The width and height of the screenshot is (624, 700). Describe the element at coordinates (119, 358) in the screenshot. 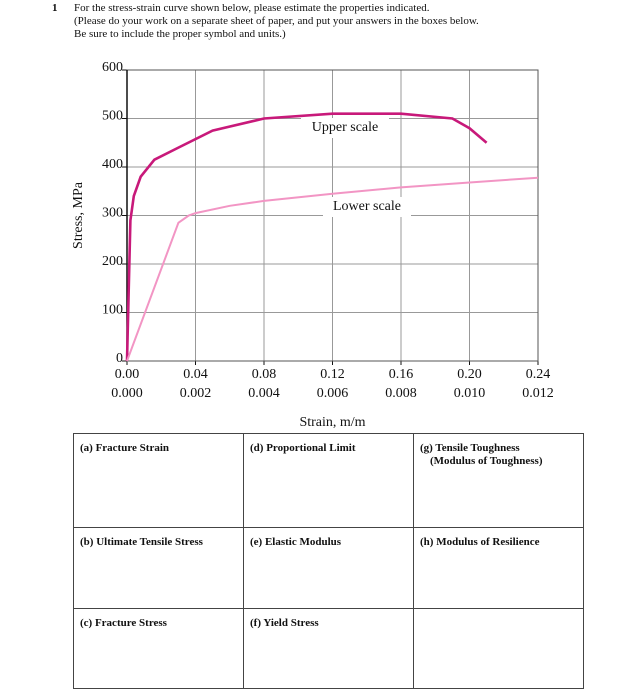

I see `y-tick-label: 0` at that location.